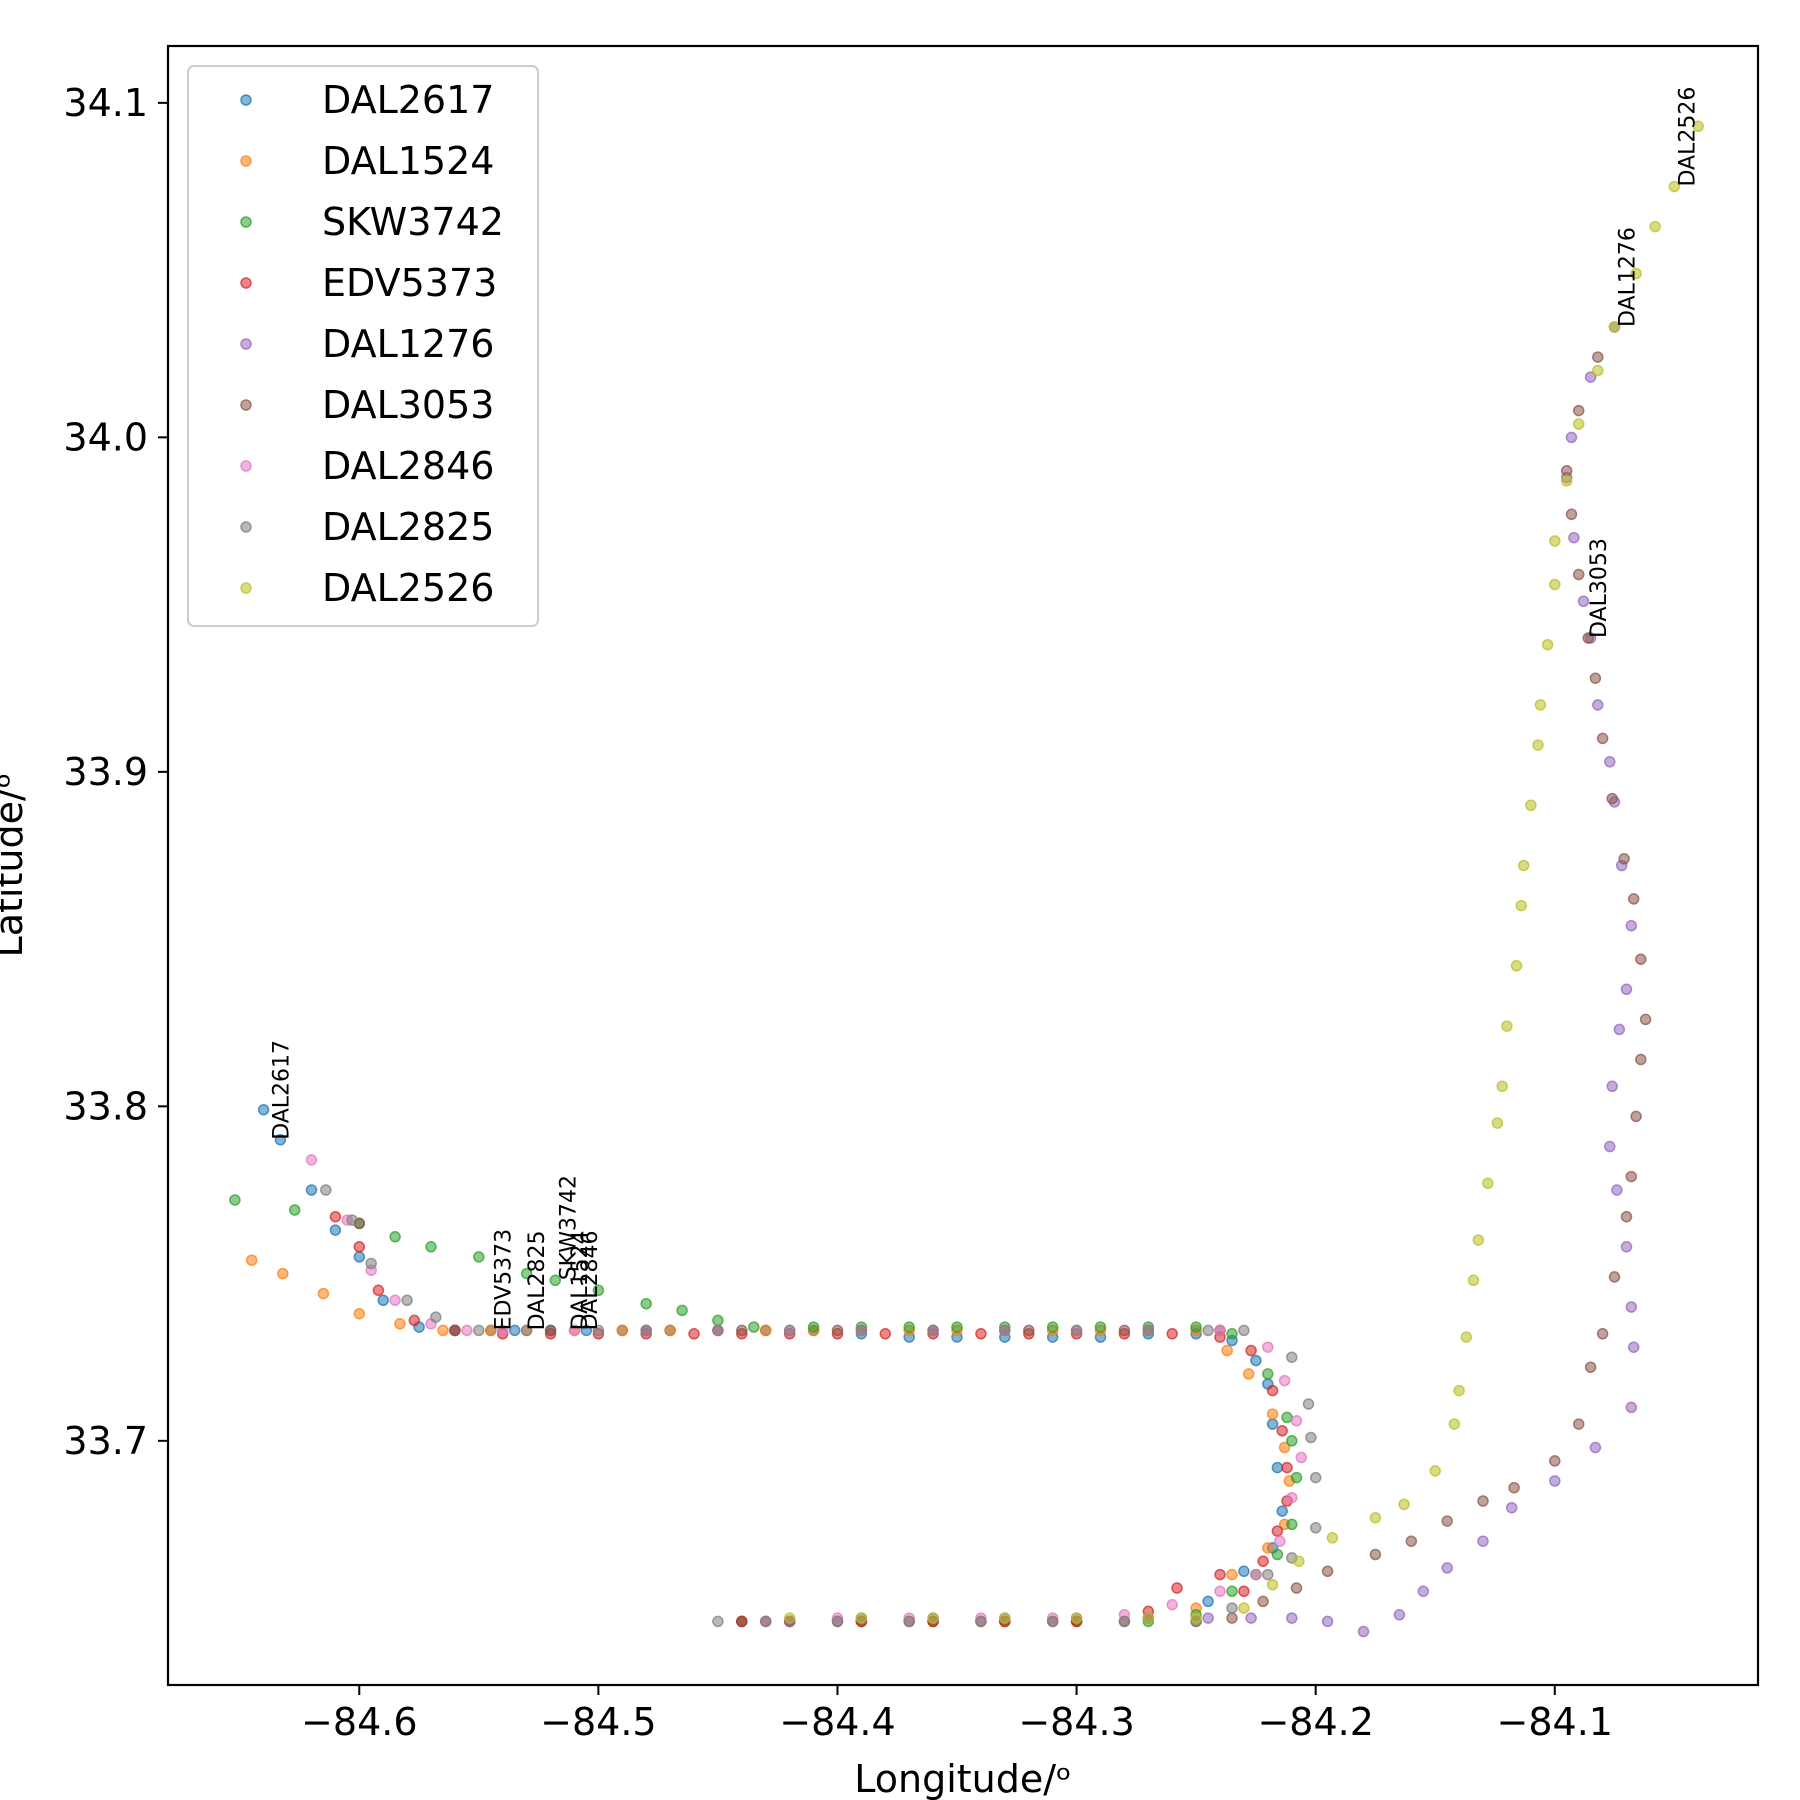 This screenshot has width=1800, height=1800. Describe the element at coordinates (580, 1281) in the screenshot. I see `trajectory-label: DAL1524` at that location.